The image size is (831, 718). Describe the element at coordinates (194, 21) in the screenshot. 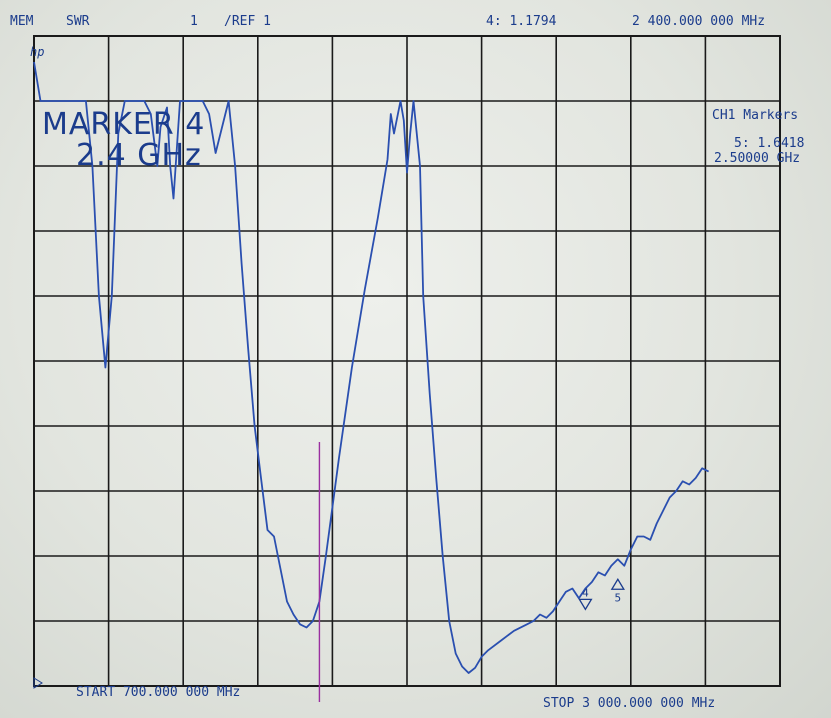

I see `scale-label: 1` at that location.